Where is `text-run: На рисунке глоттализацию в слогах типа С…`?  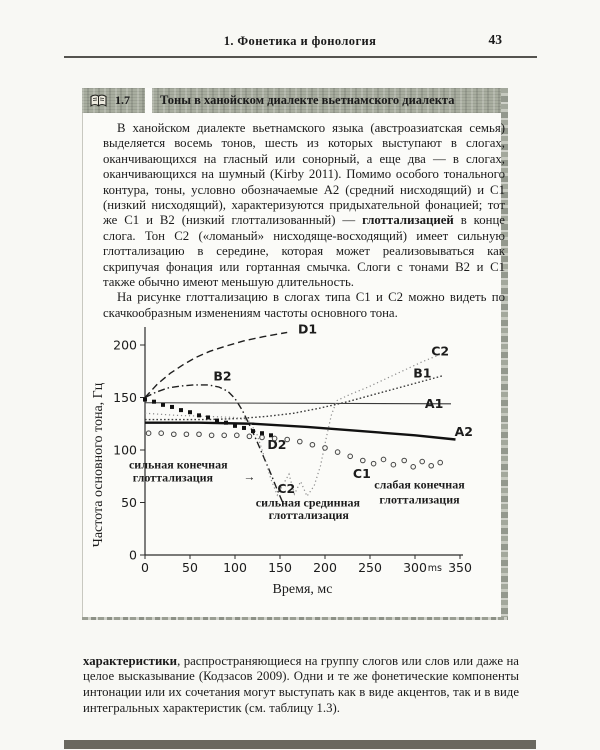 text-run: На рисунке глоттализацию в слогах типа С… is located at coordinates (304, 305).